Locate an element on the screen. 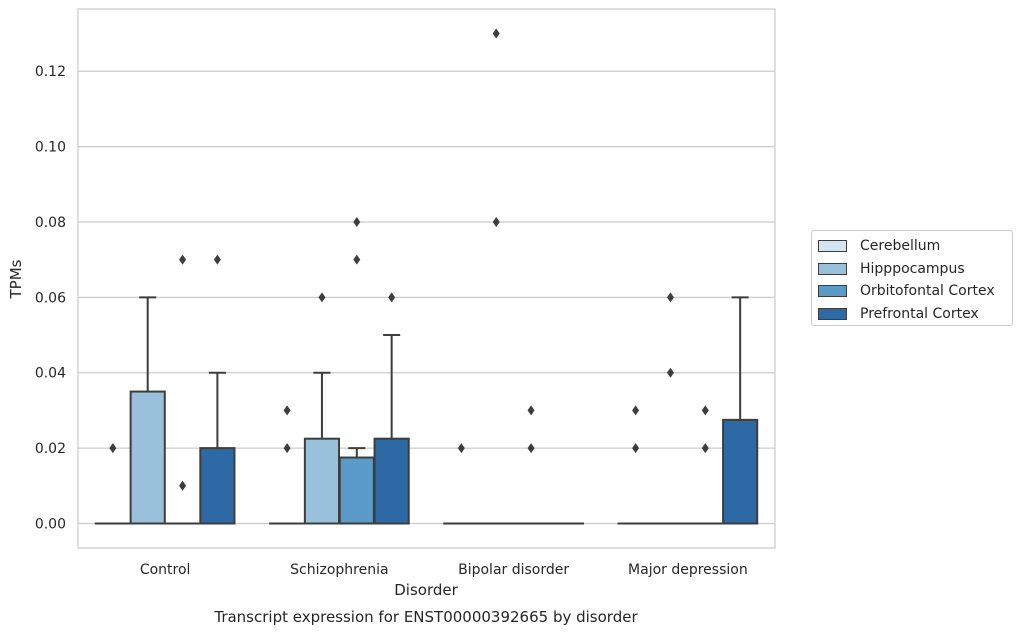 The height and width of the screenshot is (634, 1023). y-tick-label: 0.04 is located at coordinates (50, 374).